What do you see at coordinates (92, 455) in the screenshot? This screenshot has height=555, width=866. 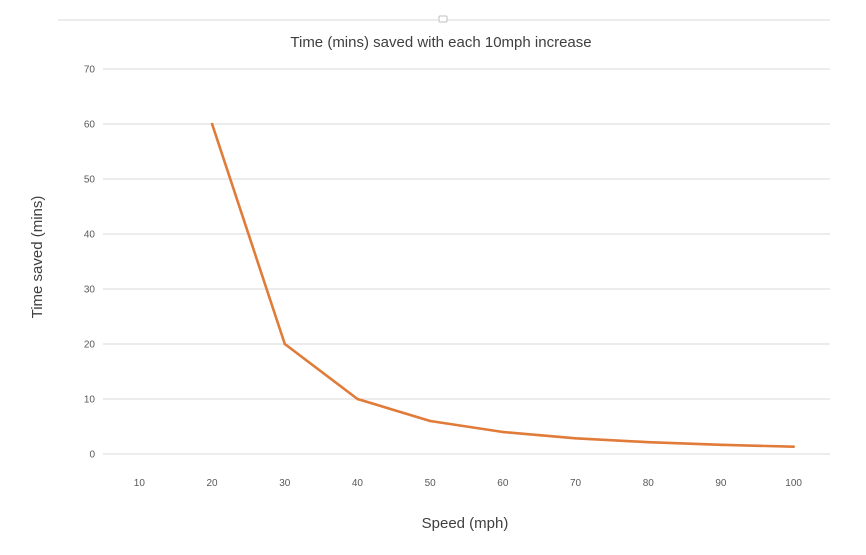 I see `y-tick-label: 0` at bounding box center [92, 455].